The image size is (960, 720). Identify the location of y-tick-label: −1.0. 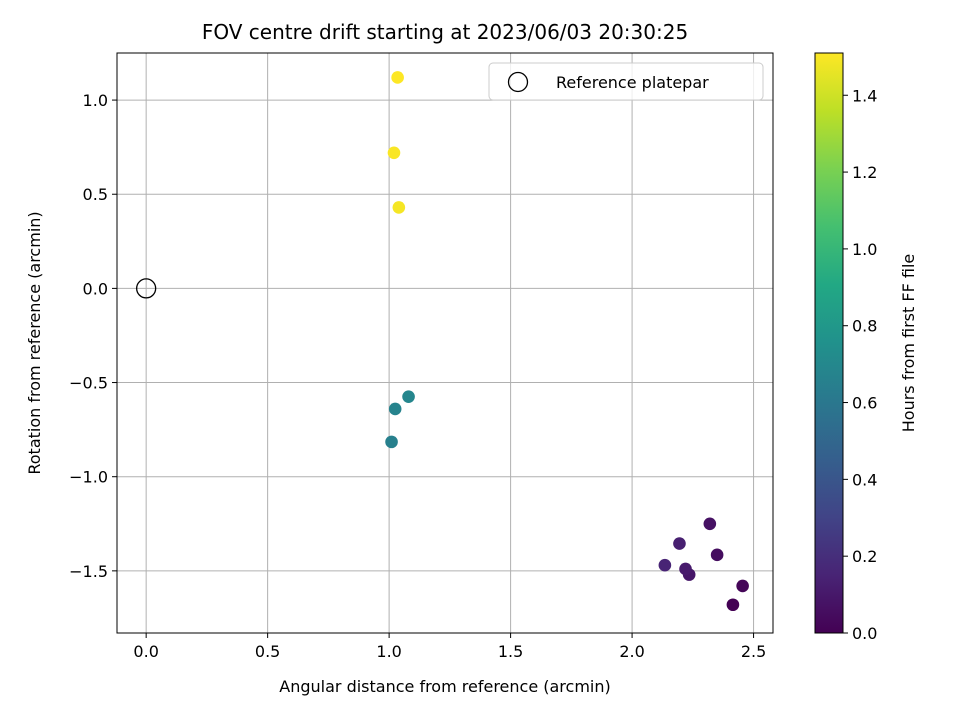
(88, 477).